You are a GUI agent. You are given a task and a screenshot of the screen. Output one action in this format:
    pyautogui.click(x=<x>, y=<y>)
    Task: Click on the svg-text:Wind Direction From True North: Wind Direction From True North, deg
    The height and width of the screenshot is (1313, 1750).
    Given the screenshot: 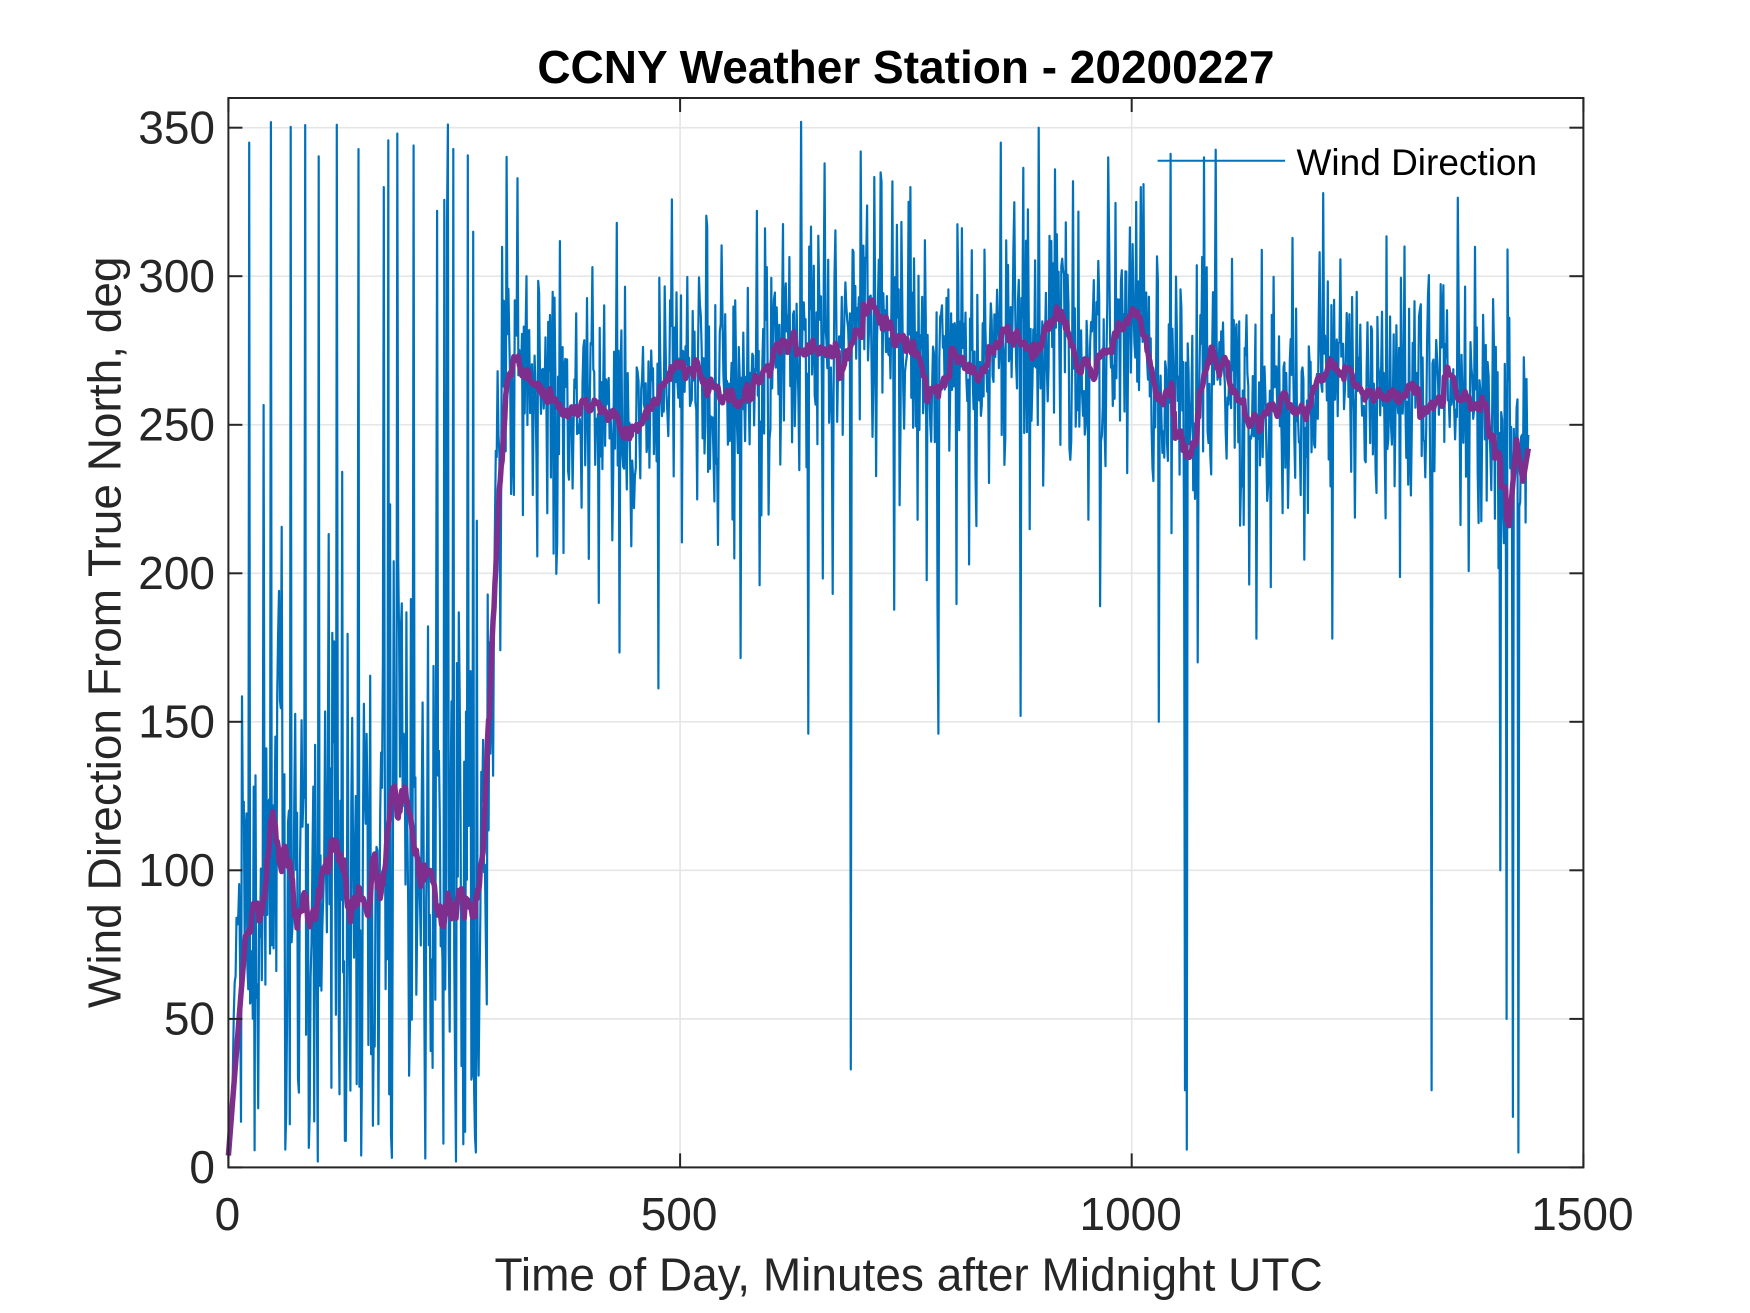 What is the action you would take?
    pyautogui.click(x=104, y=633)
    